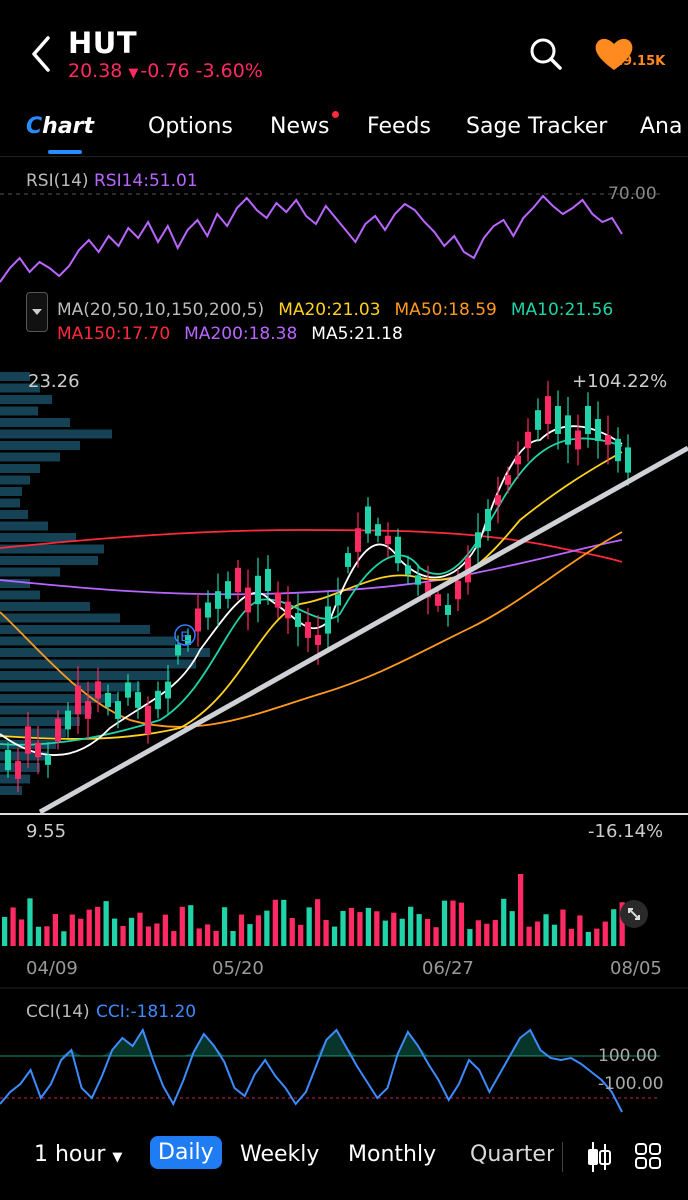 This screenshot has height=1200, width=688. Describe the element at coordinates (512, 1154) in the screenshot. I see `timeframe-quarterly: Quarter` at that location.